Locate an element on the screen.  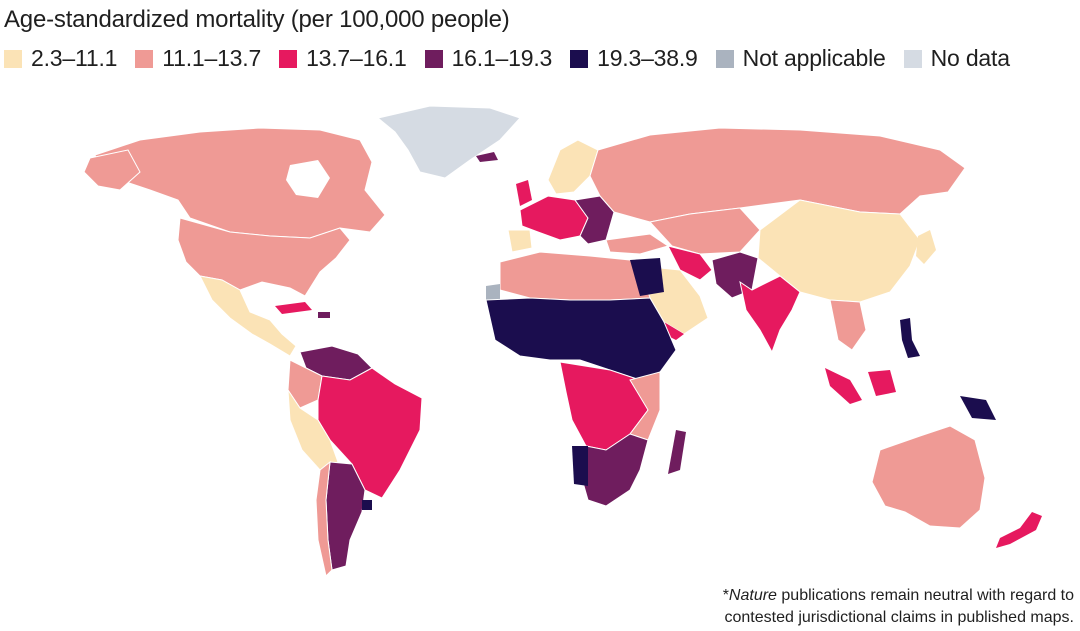
note-prefix: * is located at coordinates (725, 595).